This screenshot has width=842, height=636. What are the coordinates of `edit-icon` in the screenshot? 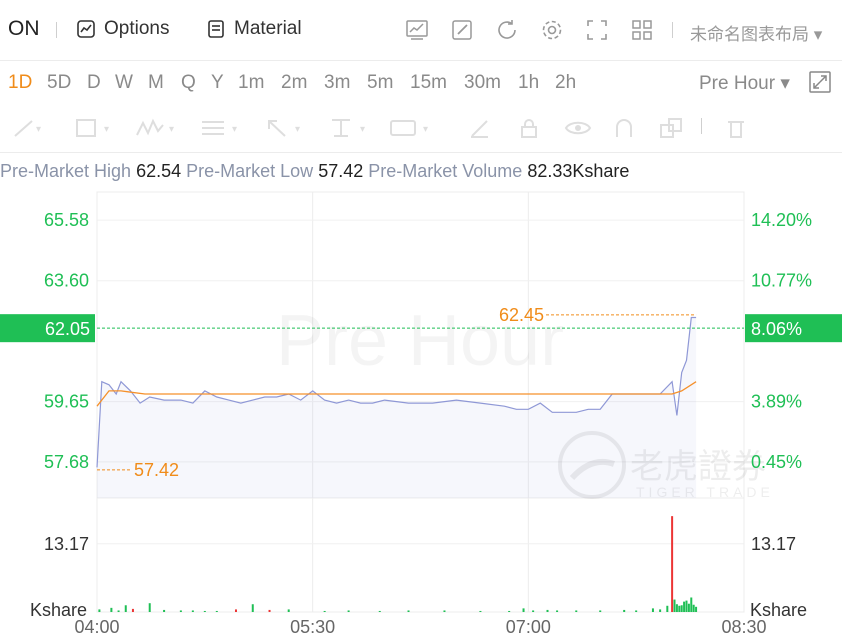 It's located at (462, 30).